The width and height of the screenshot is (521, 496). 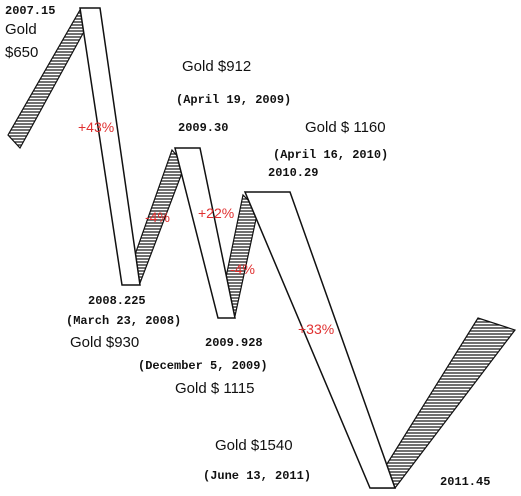 What do you see at coordinates (203, 128) in the screenshot?
I see `date-label: 2009.30` at bounding box center [203, 128].